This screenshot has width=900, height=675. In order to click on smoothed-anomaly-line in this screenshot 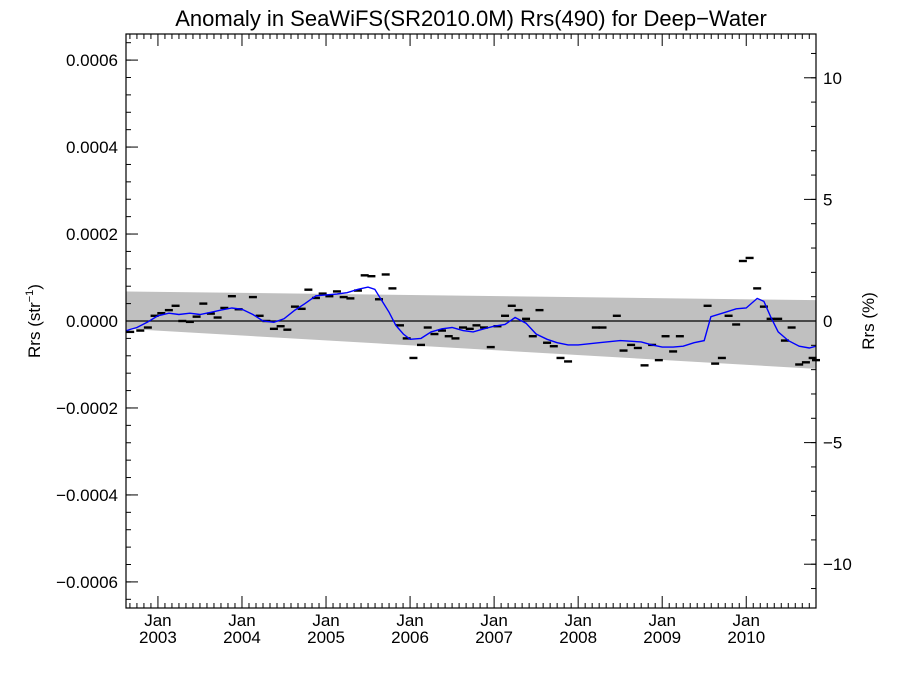, I will do `click(471, 317)`.